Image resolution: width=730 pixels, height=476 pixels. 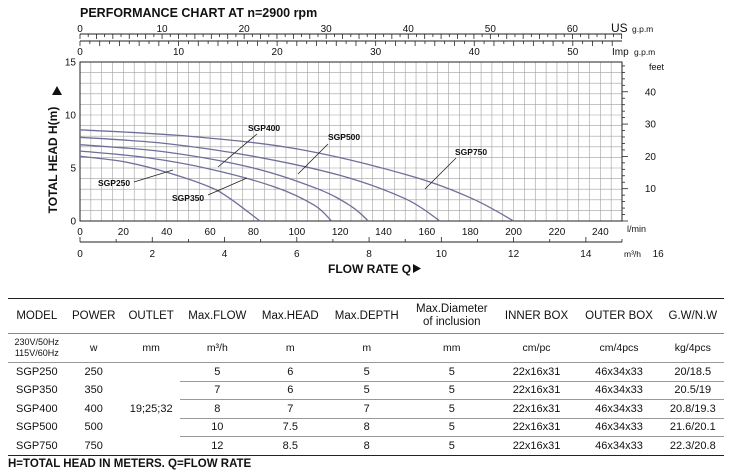 What do you see at coordinates (245, 29) in the screenshot?
I see `top-us-axis-tick-label: 20` at bounding box center [245, 29].